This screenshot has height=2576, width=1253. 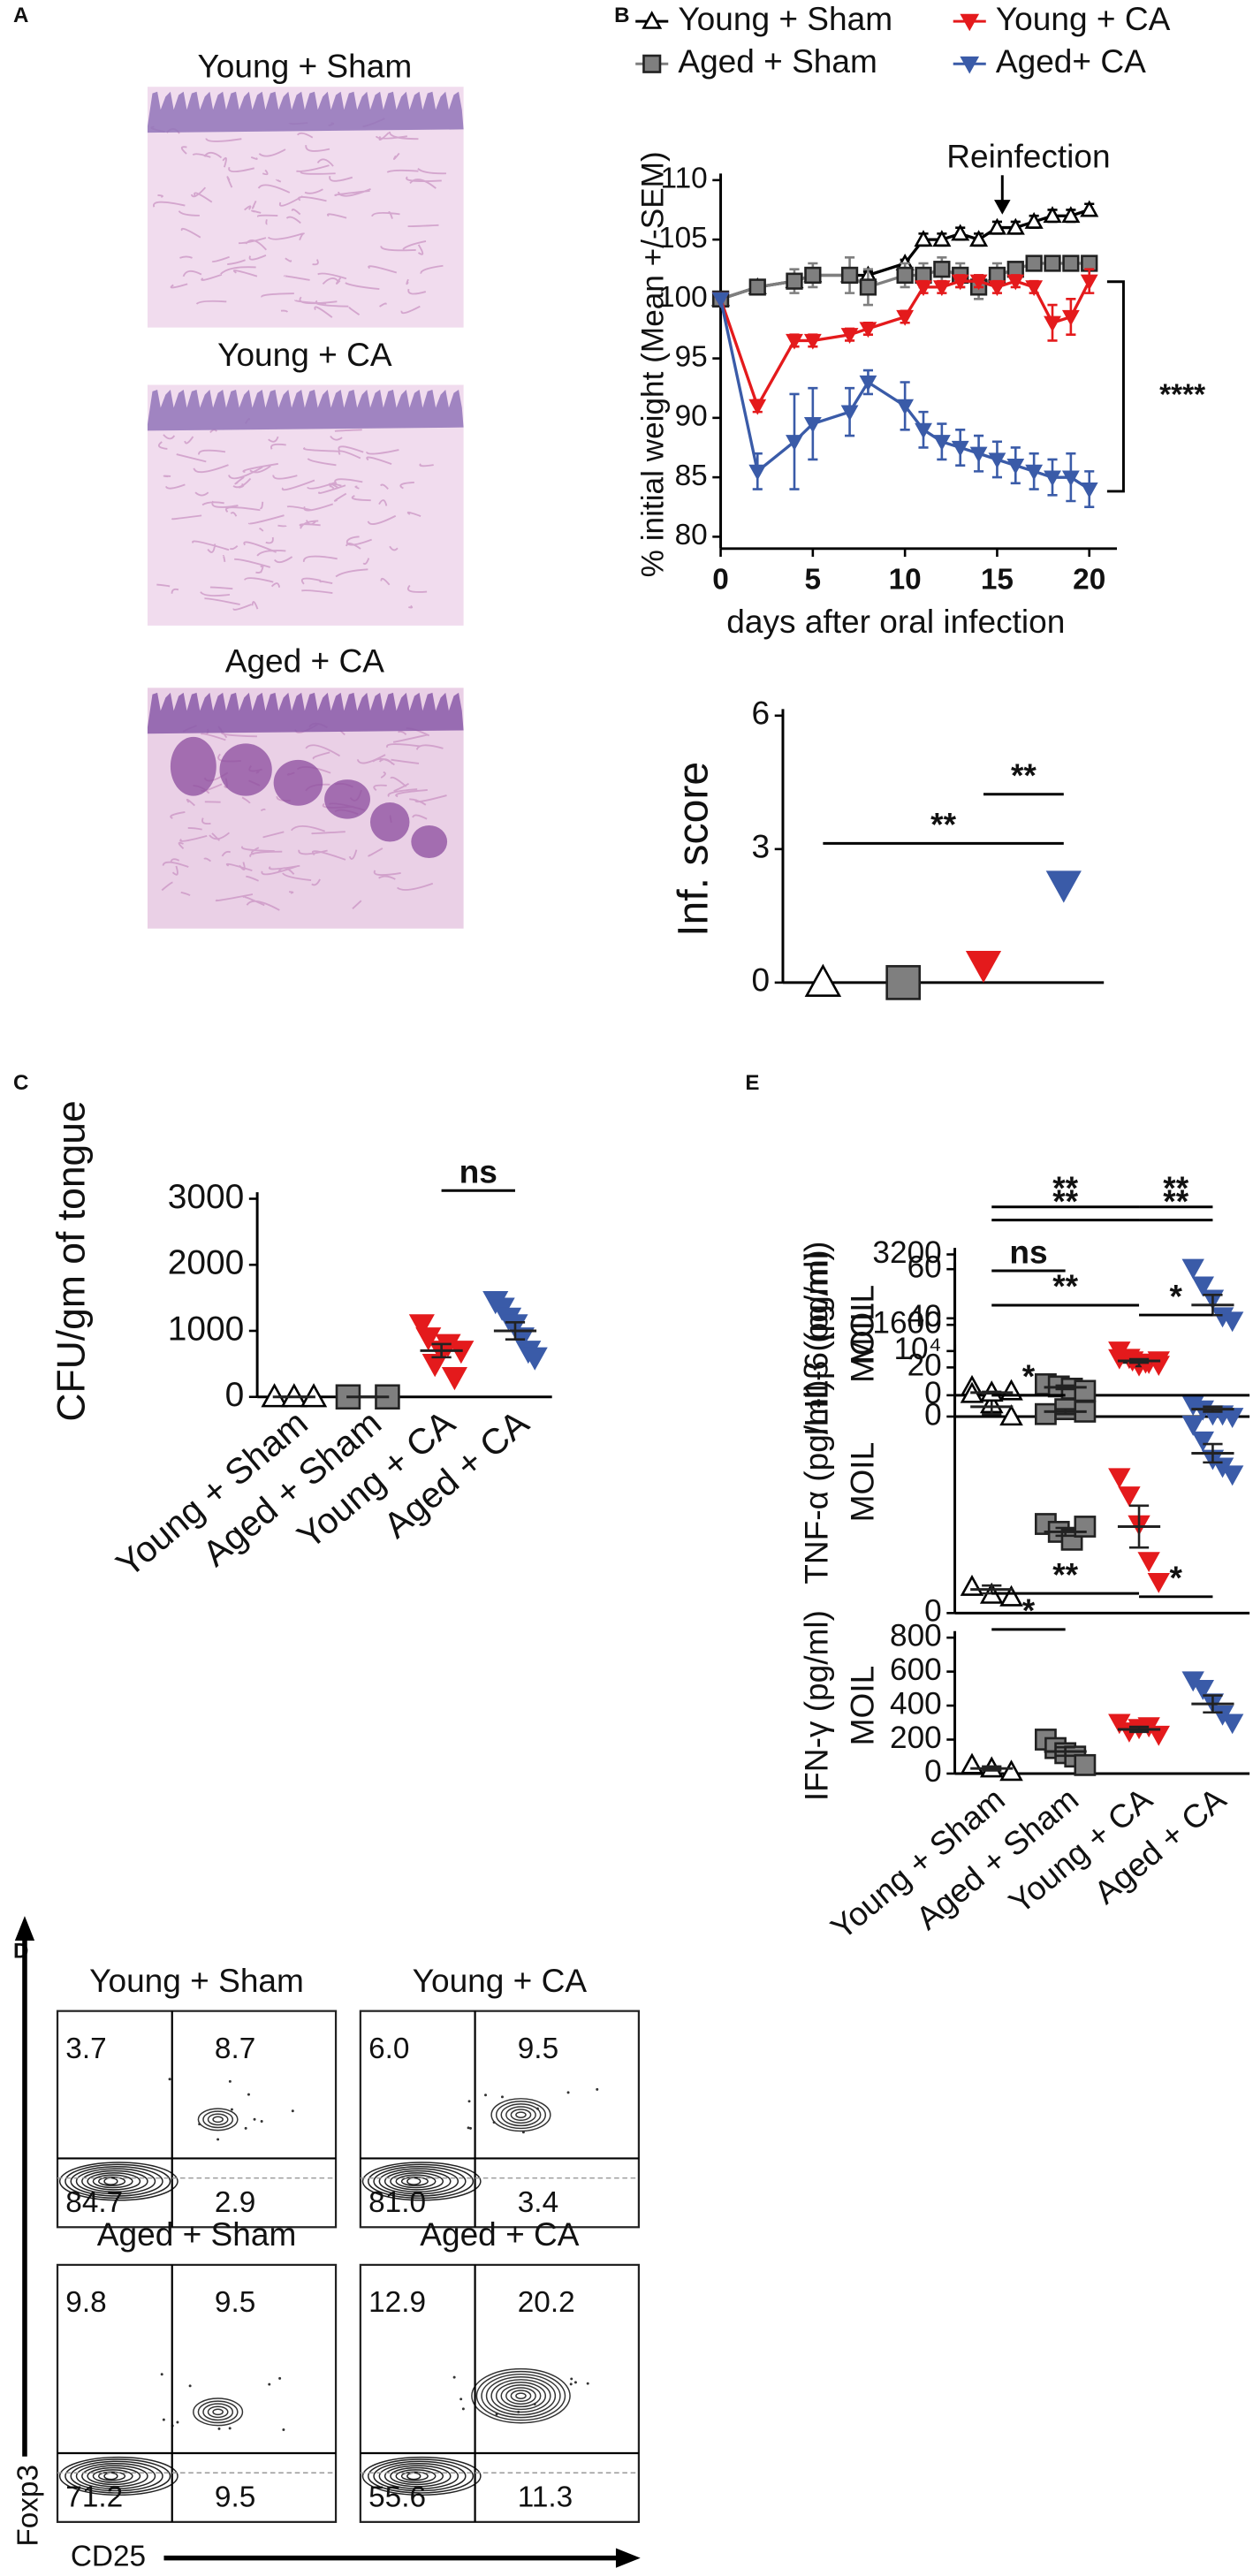 What do you see at coordinates (693, 849) in the screenshot?
I see `y-axis-label: Inf. score` at bounding box center [693, 849].